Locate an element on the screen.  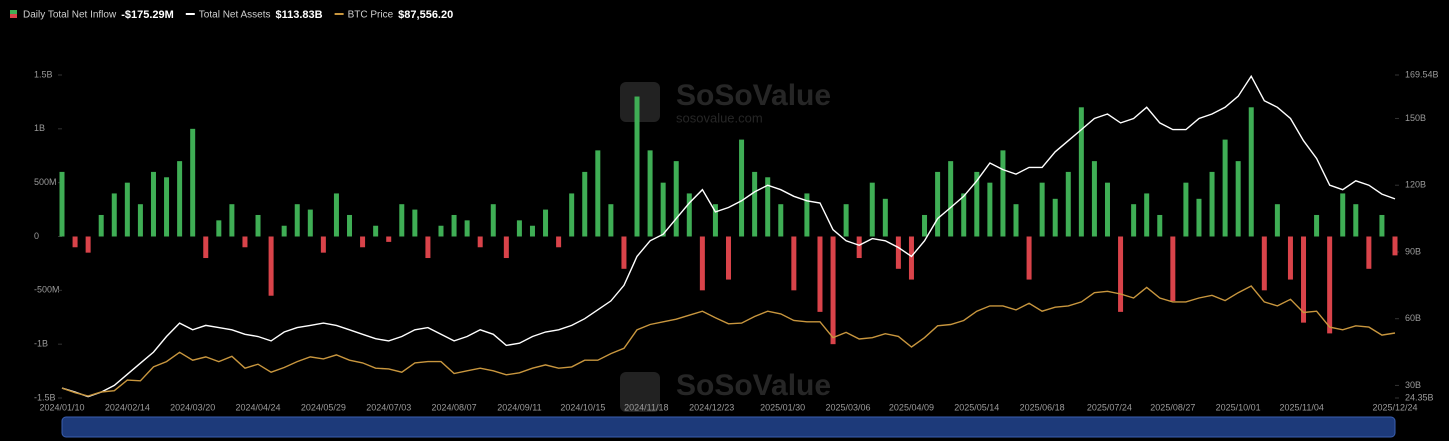
x-tick-label: 2024/10/15 is located at coordinates (582, 407).